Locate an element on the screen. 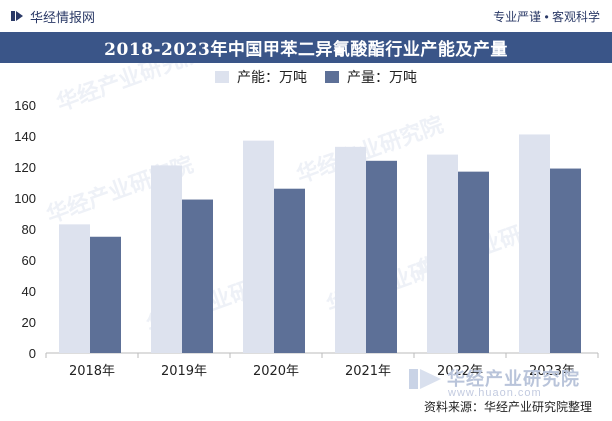 The image size is (612, 421). background-watermark: 华经产业研究院 is located at coordinates (130, 90).